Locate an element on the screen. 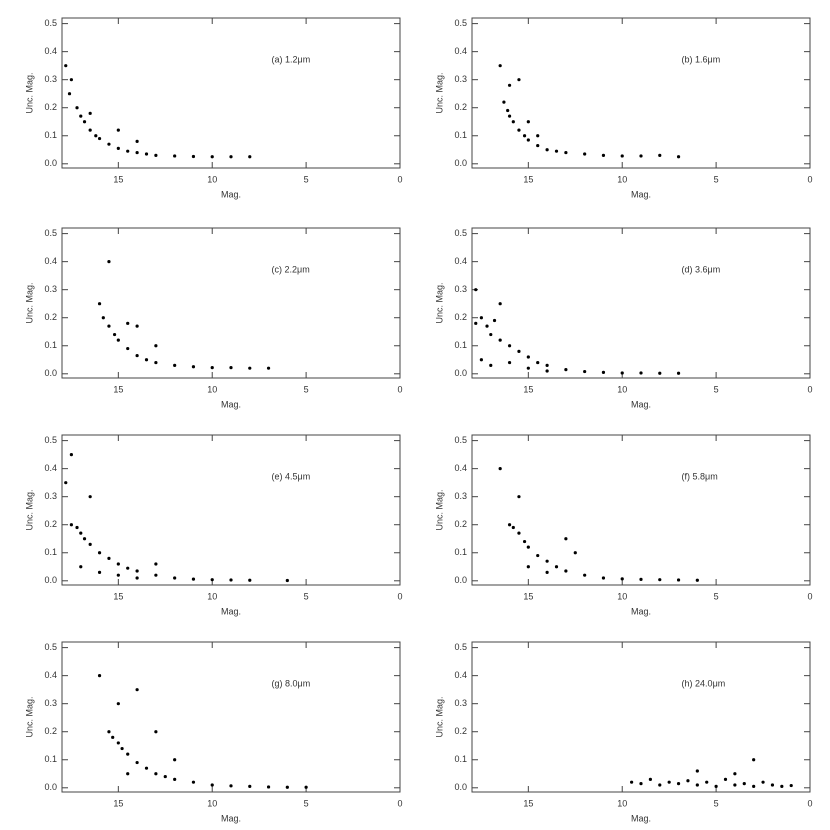 The width and height of the screenshot is (830, 830). x-tick-label: 15 is located at coordinates (118, 803).